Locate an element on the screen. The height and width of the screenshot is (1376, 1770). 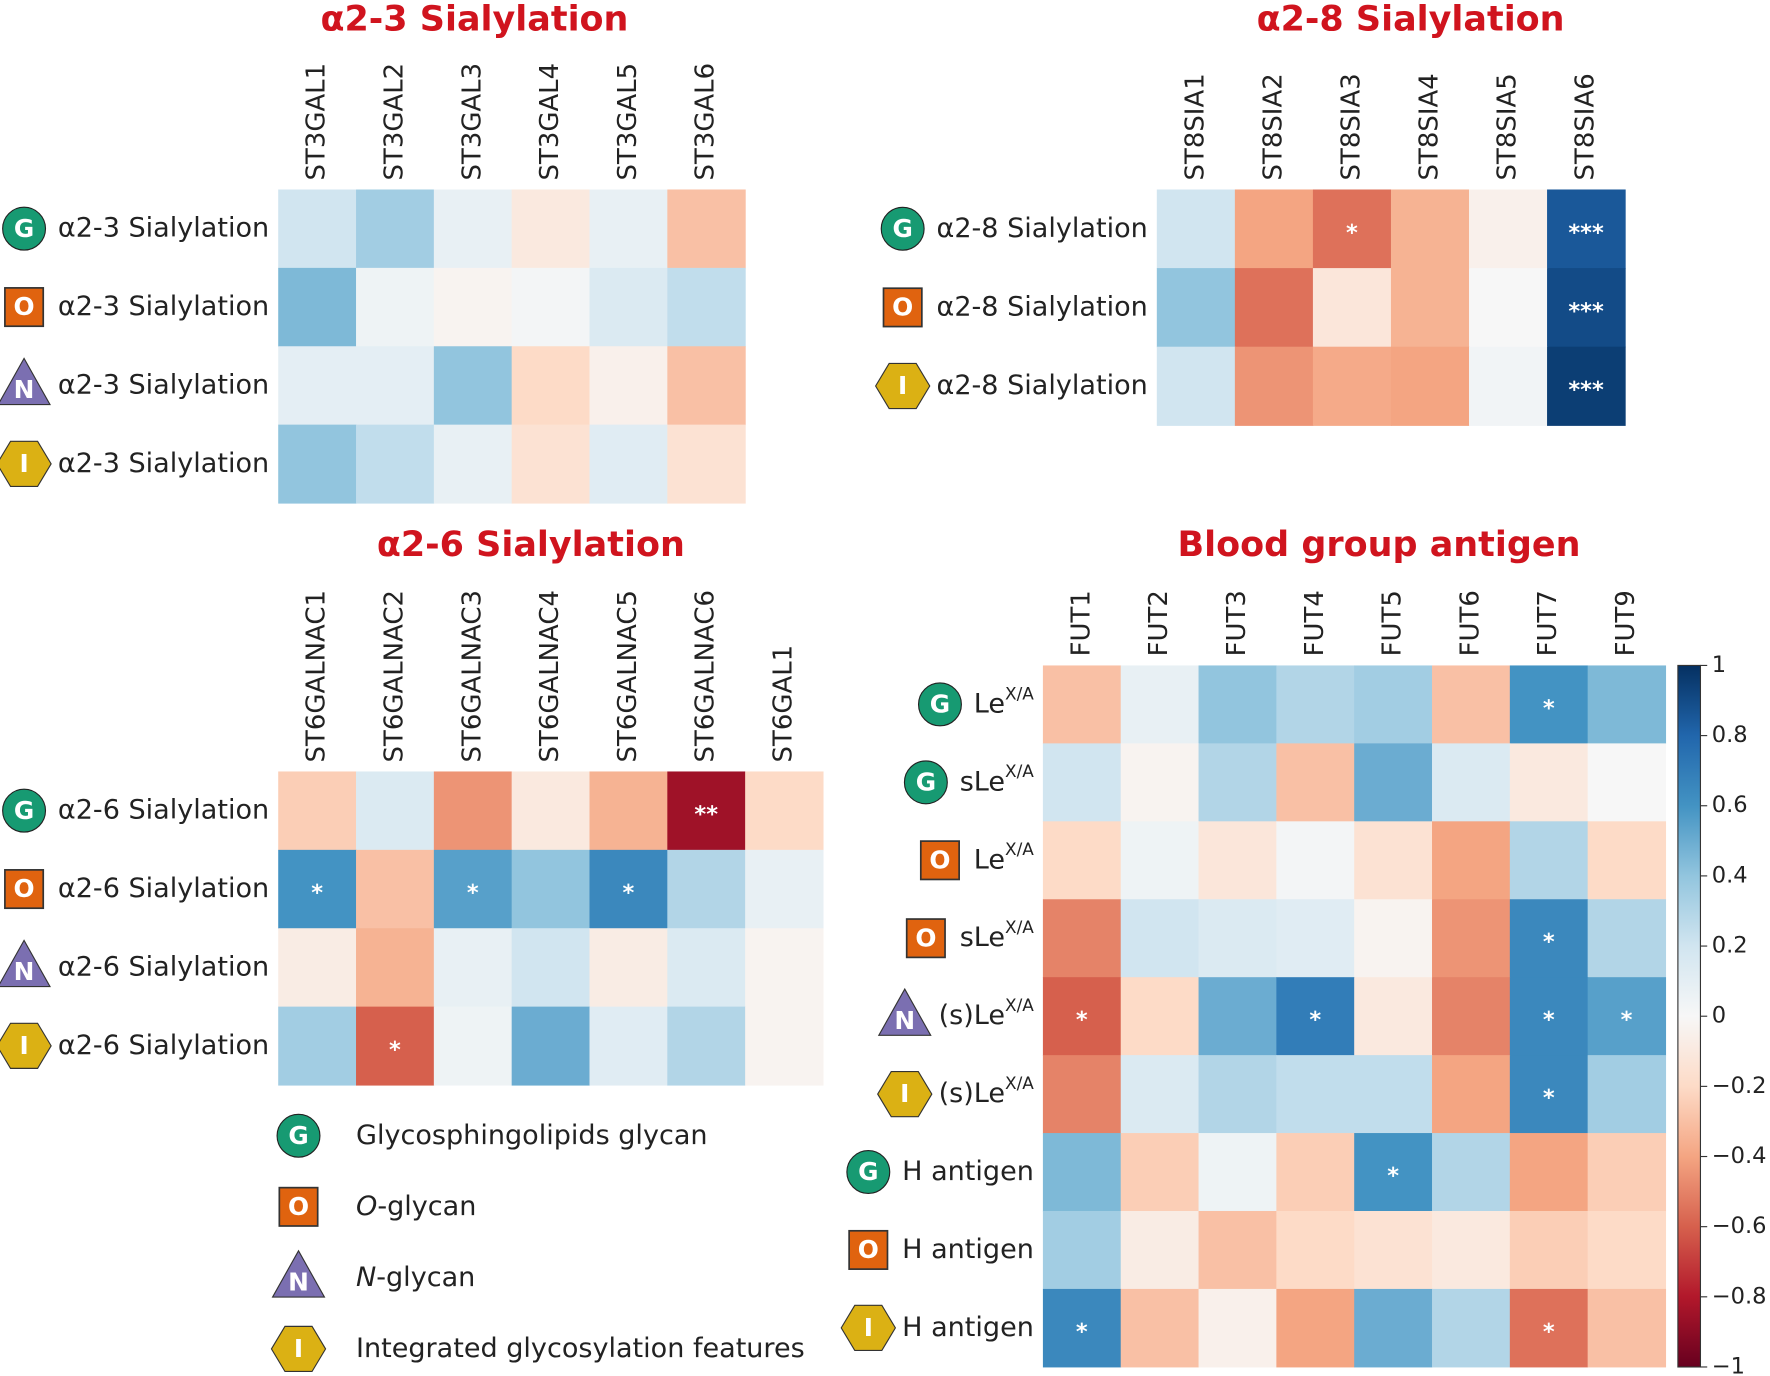
column-label: FUT6 is located at coordinates (1470, 623).